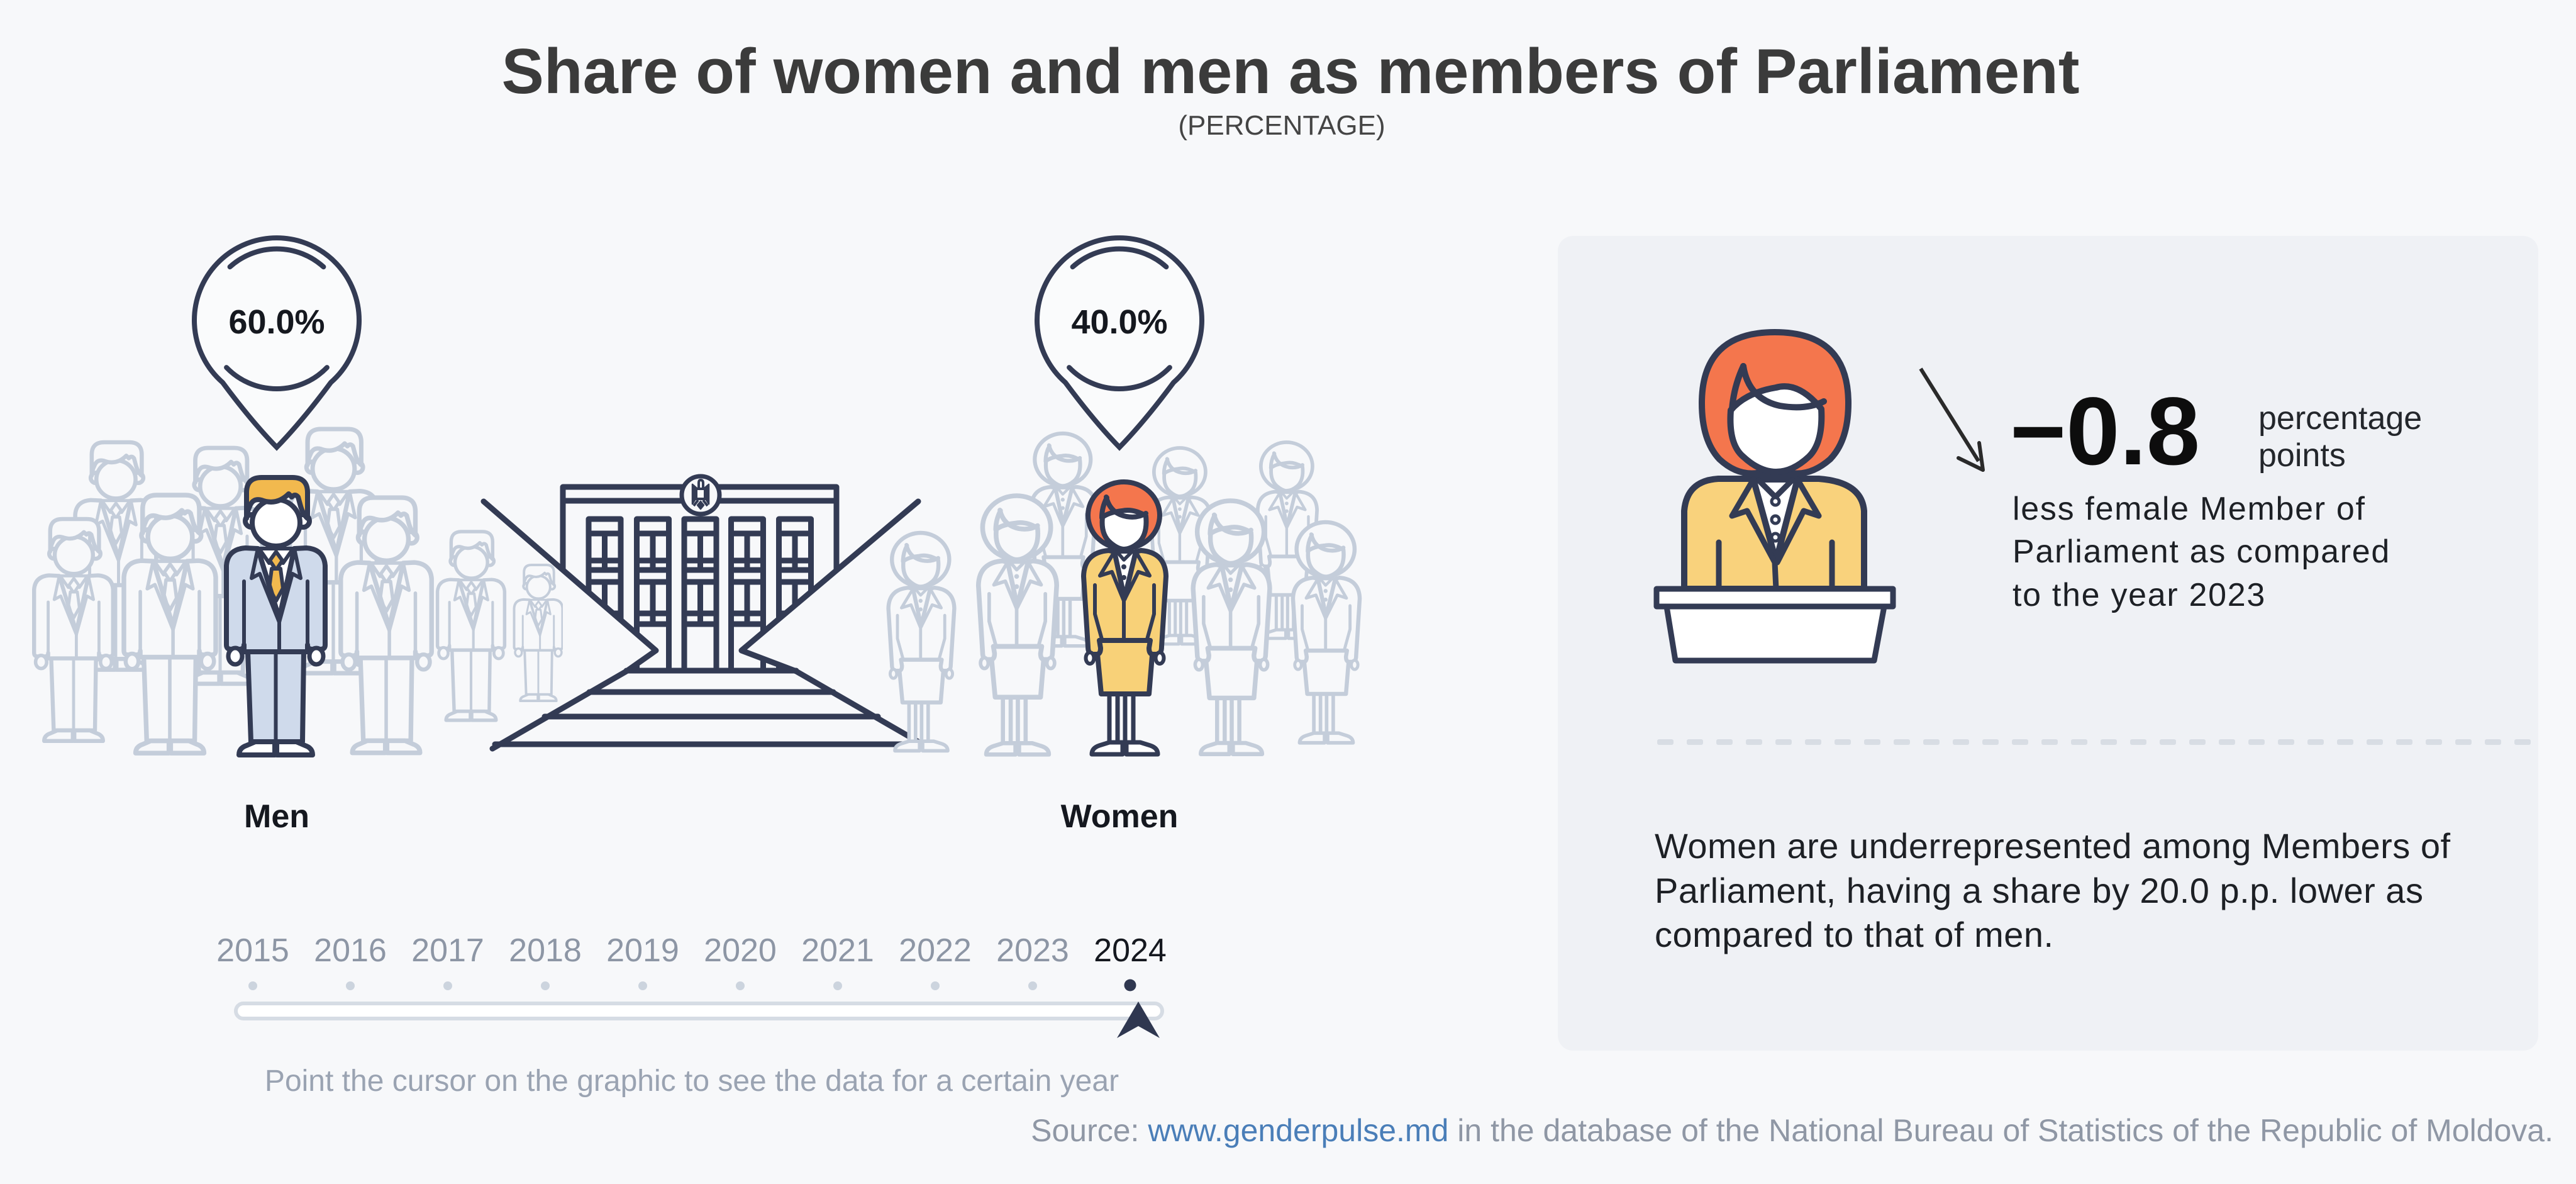 The height and width of the screenshot is (1184, 2576). I want to click on svg-text: 2017, so click(447, 950).